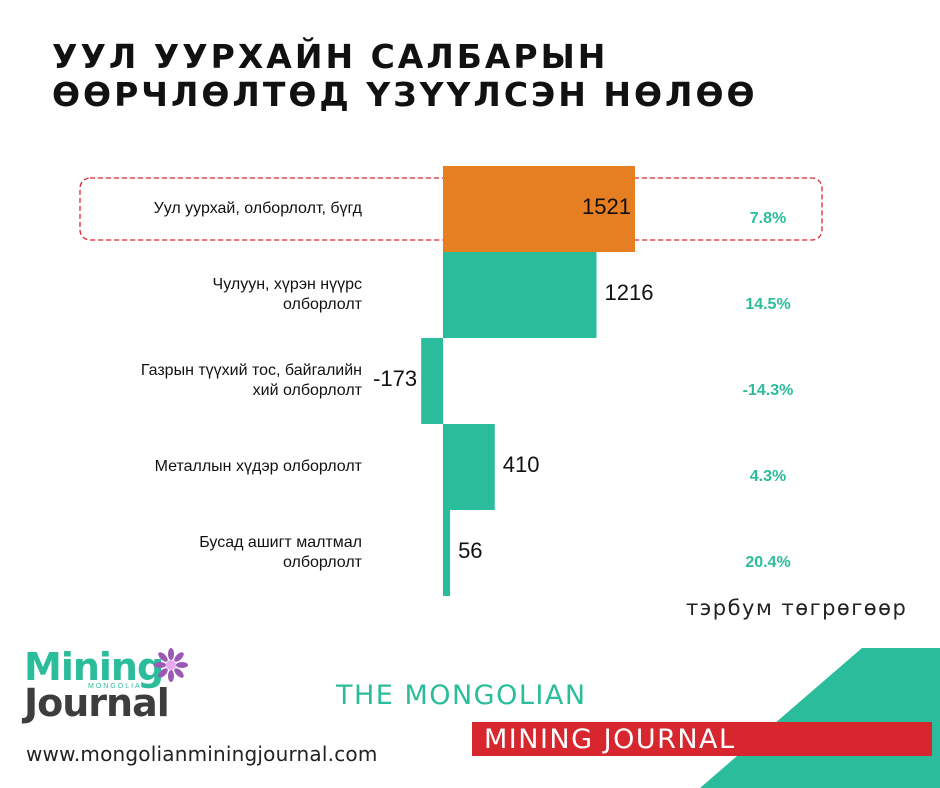 The width and height of the screenshot is (940, 788). What do you see at coordinates (797, 608) in the screenshot?
I see `unit-label: тэрбум төгрөгөөр` at bounding box center [797, 608].